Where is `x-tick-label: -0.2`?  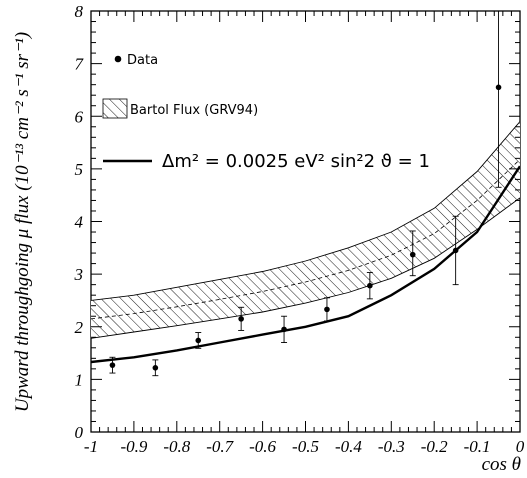
x-tick-label: -0.2 is located at coordinates (434, 446).